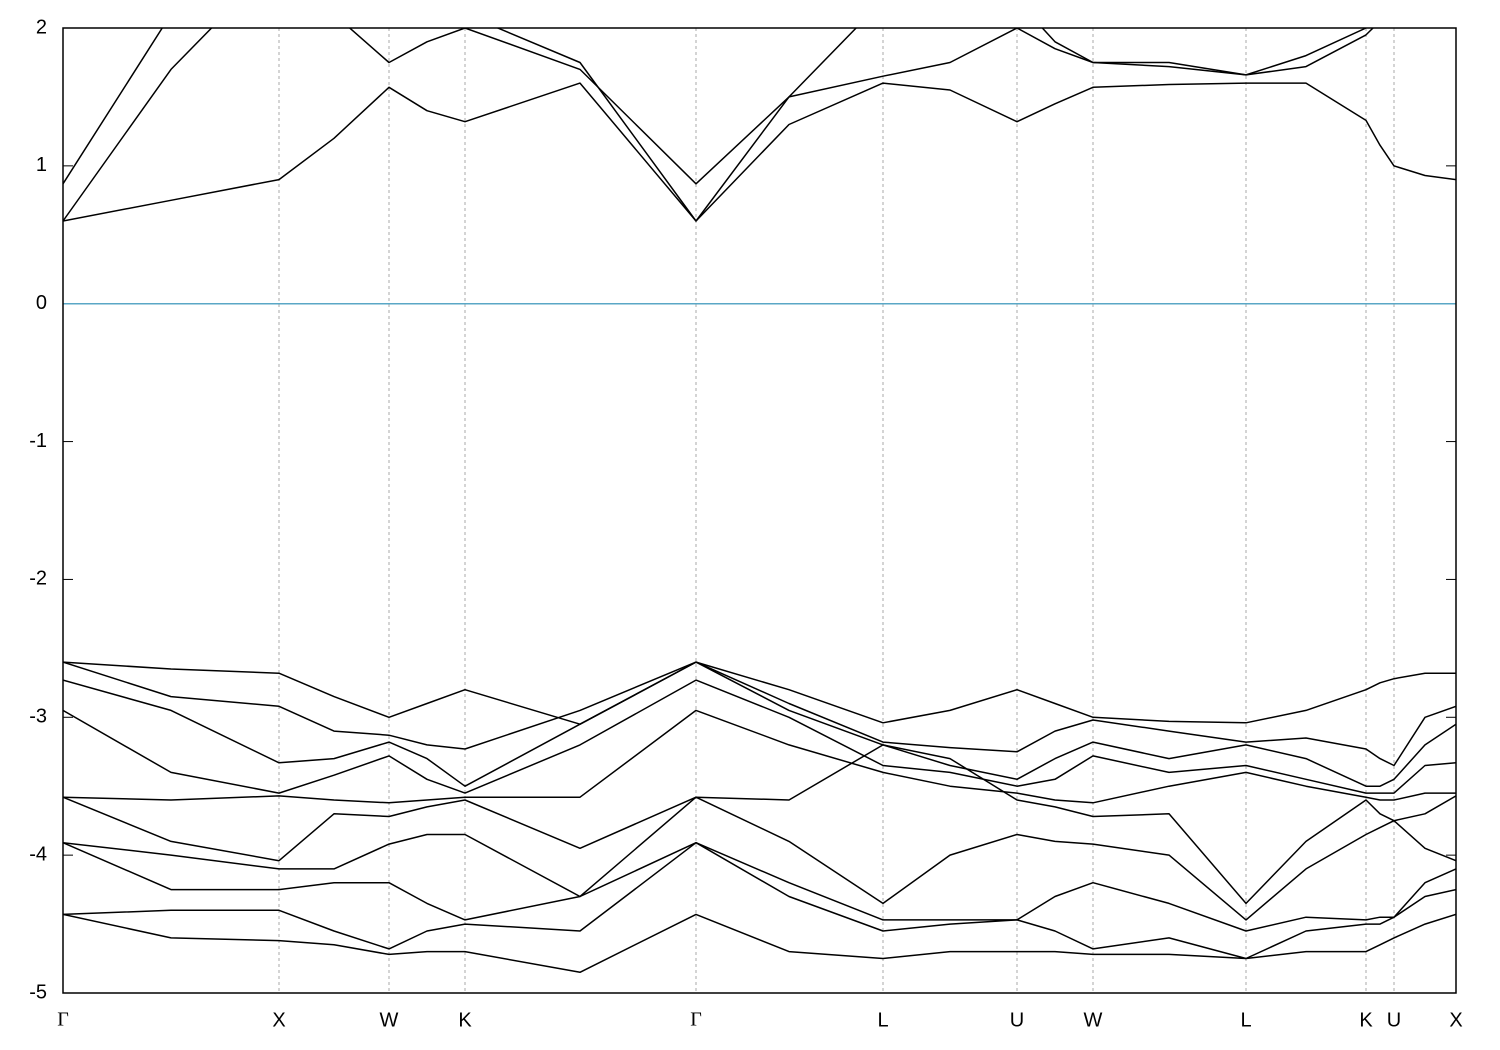 The height and width of the screenshot is (1050, 1500). I want to click on y-tick-label: -5, so click(38, 992).